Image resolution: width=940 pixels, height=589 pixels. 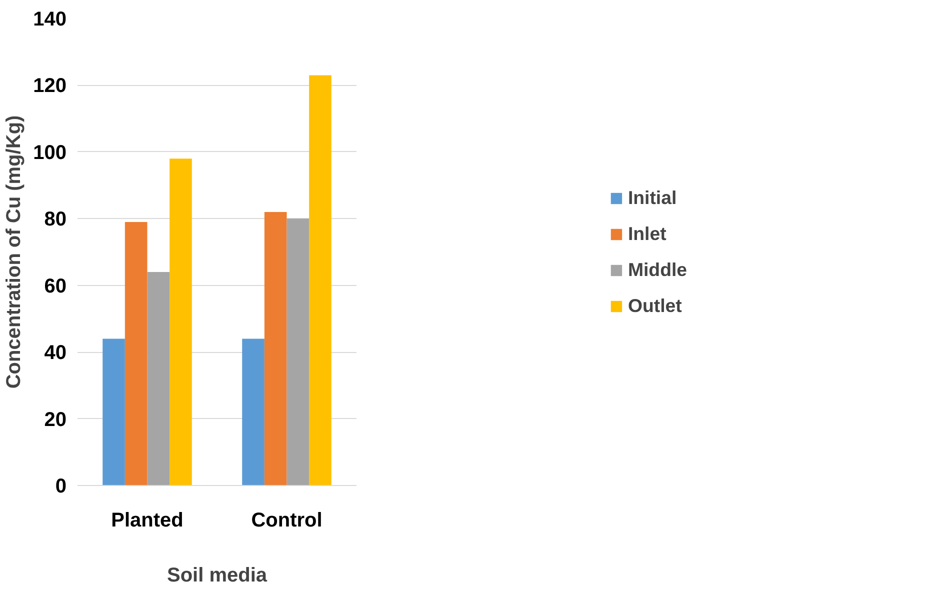 I want to click on x-axis-title: Soil media, so click(x=217, y=575).